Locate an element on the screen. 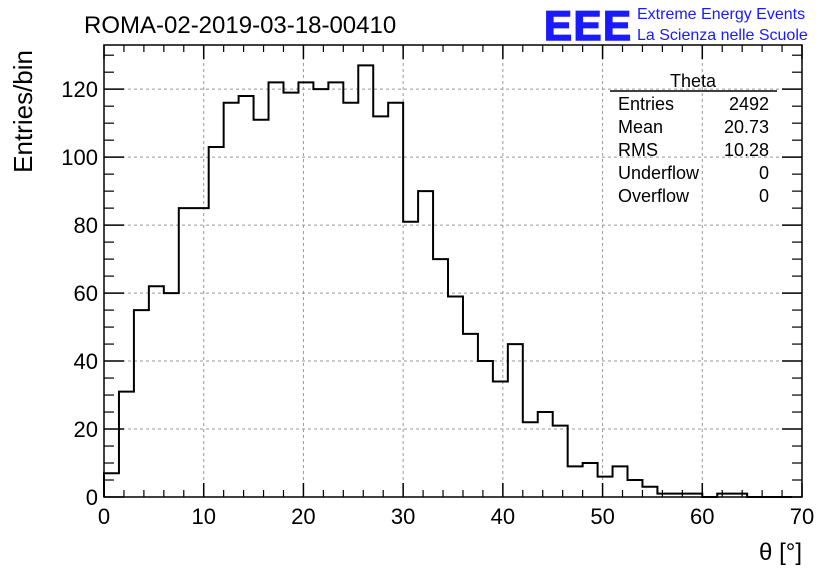  y-tick-label: 0 is located at coordinates (92, 497).